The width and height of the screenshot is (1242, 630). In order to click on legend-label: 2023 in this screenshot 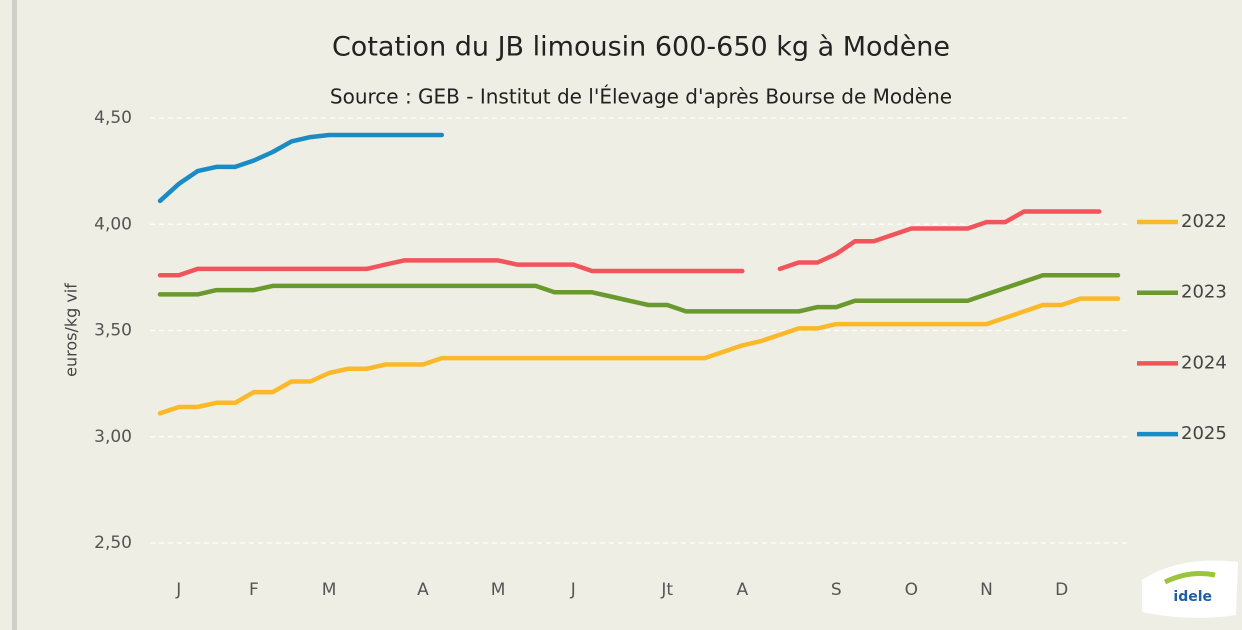, I will do `click(1204, 292)`.